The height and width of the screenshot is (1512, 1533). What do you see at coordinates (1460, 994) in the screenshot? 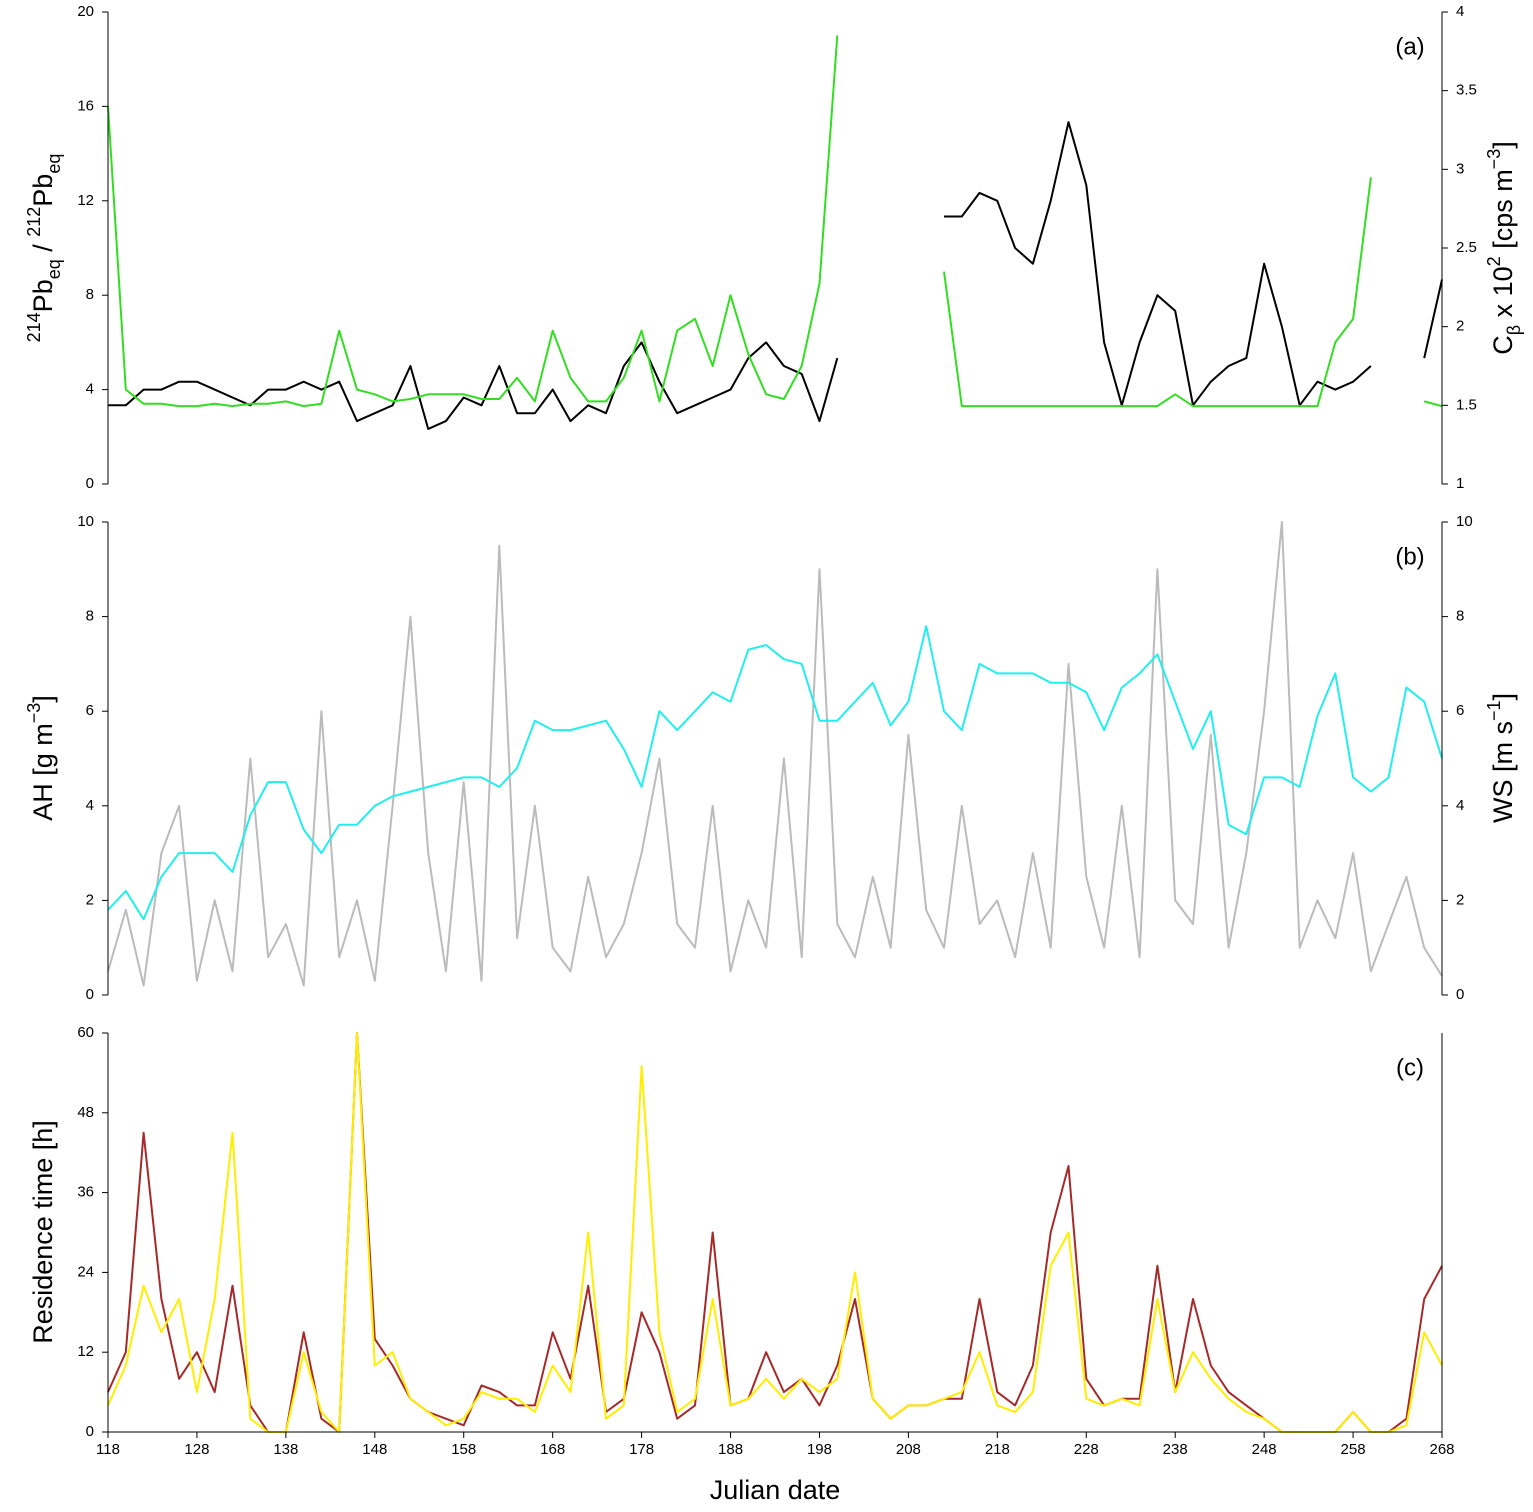
I see `y2-tick-label: 0` at bounding box center [1460, 994].